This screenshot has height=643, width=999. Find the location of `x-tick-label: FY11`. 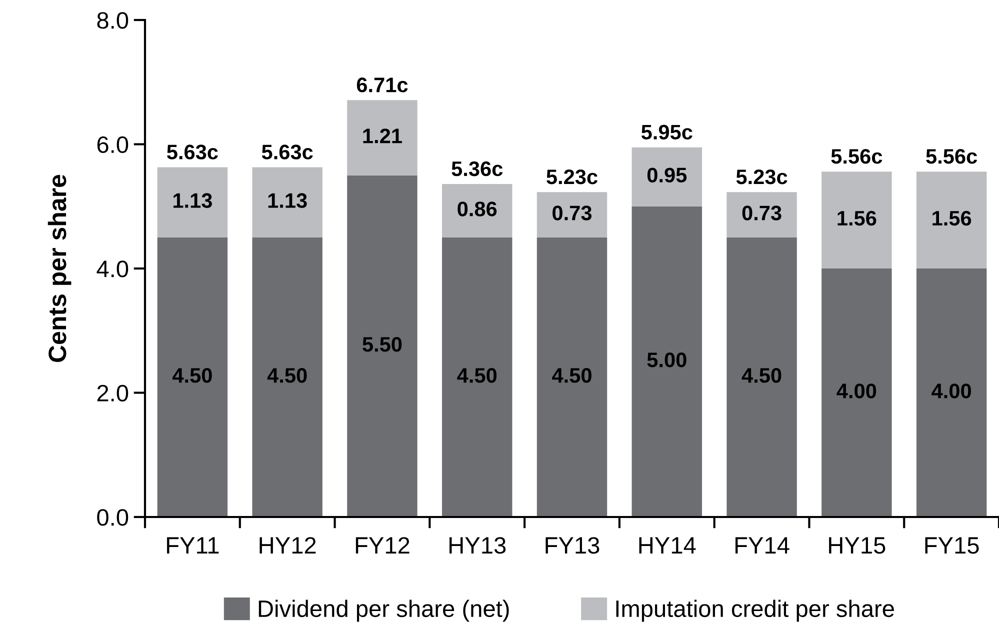

x-tick-label: FY11 is located at coordinates (193, 545).